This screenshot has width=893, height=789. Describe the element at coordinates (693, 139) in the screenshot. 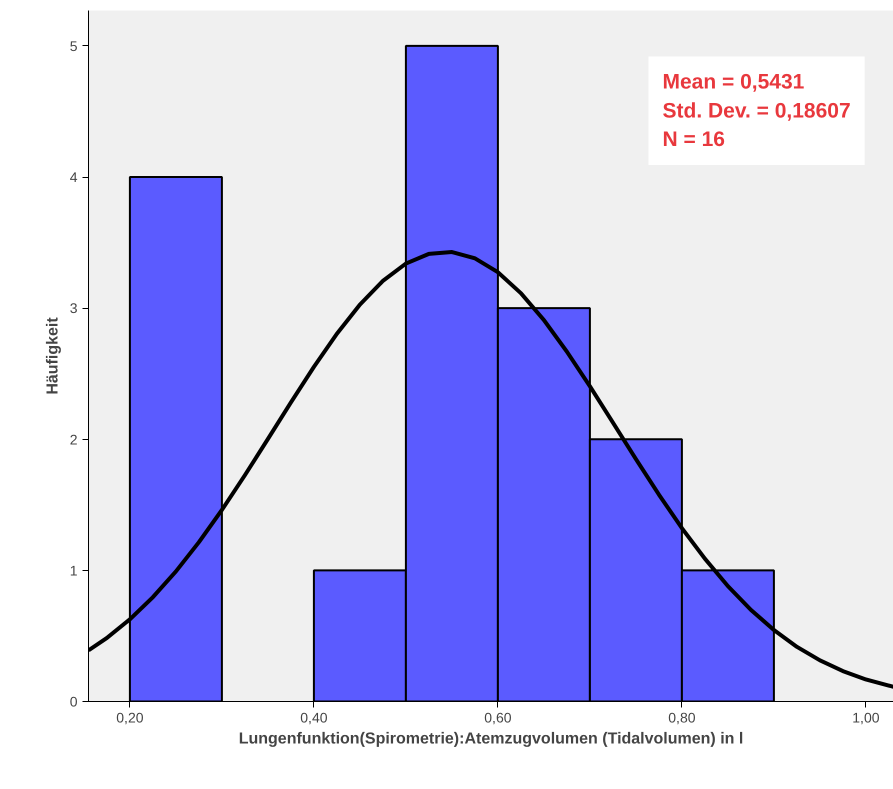

I see `annotation: N = 16` at that location.